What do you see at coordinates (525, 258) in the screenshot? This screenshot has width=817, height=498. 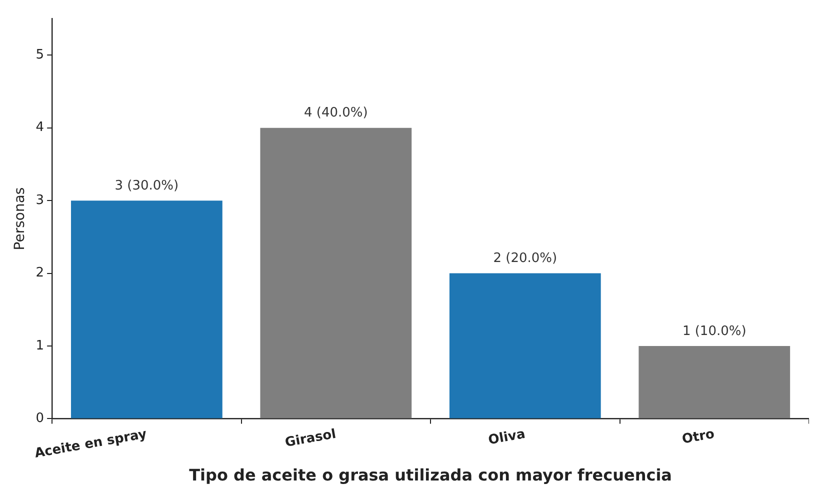 I see `data-label: 2 (20.0%)` at bounding box center [525, 258].